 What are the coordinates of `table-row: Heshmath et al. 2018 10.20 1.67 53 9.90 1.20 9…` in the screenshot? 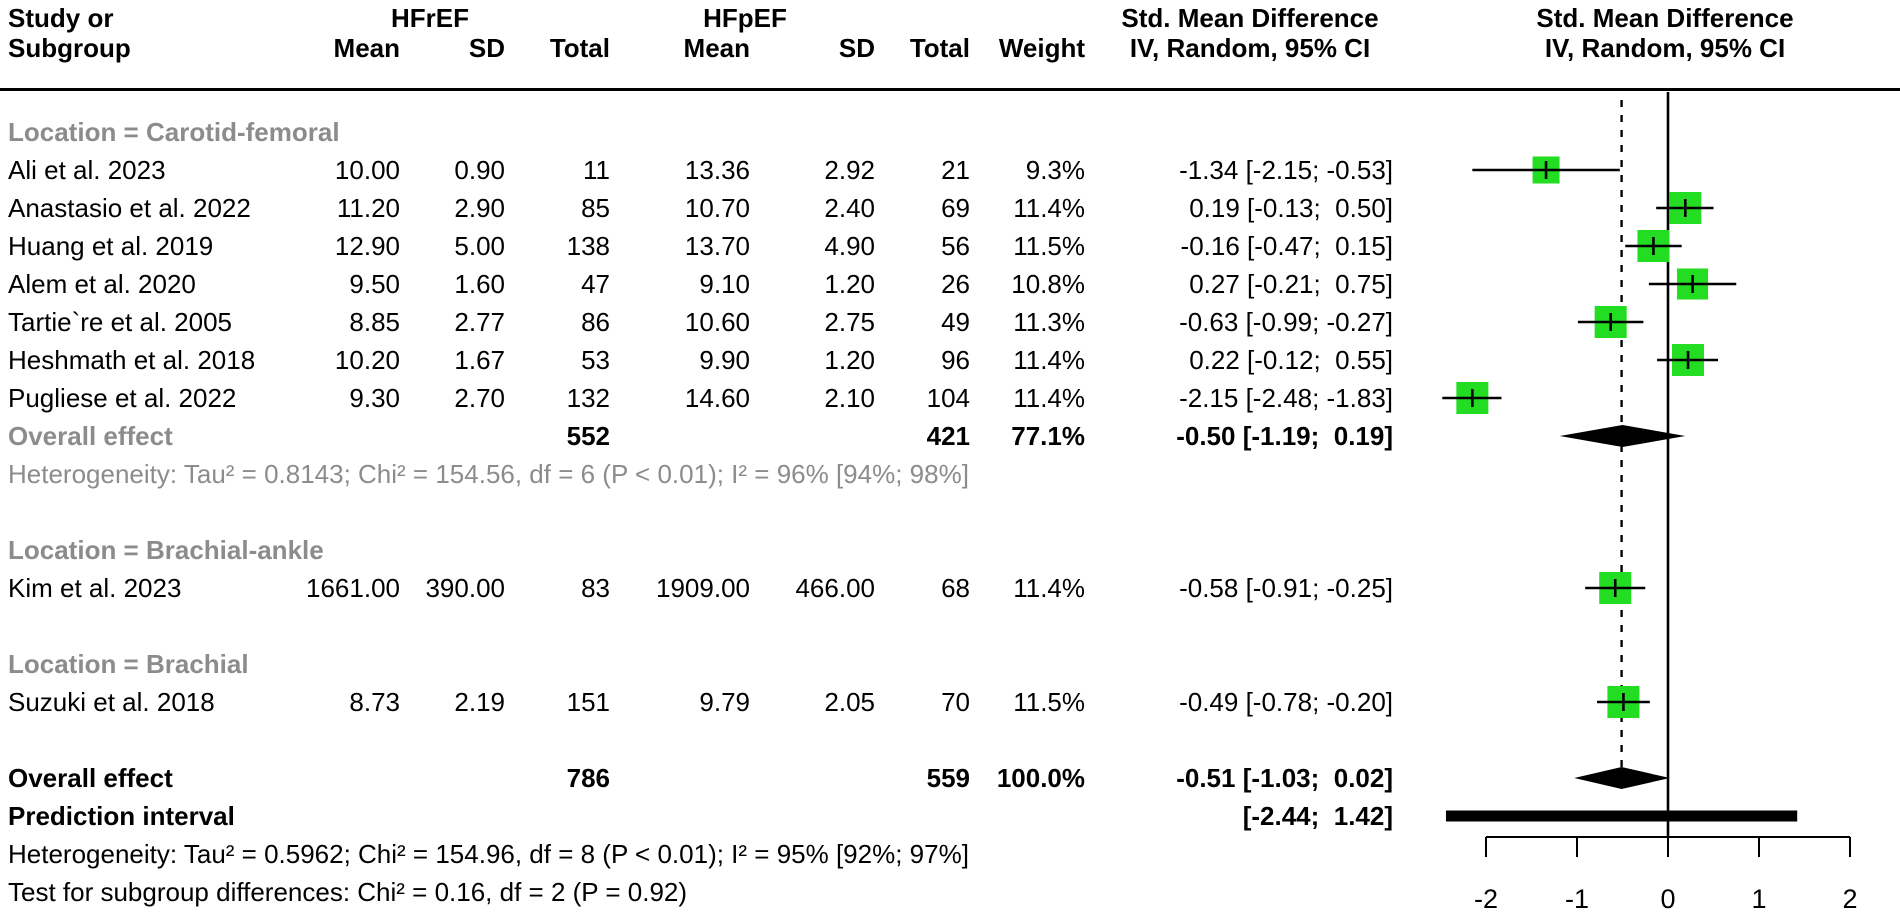 It's located at (950, 360).